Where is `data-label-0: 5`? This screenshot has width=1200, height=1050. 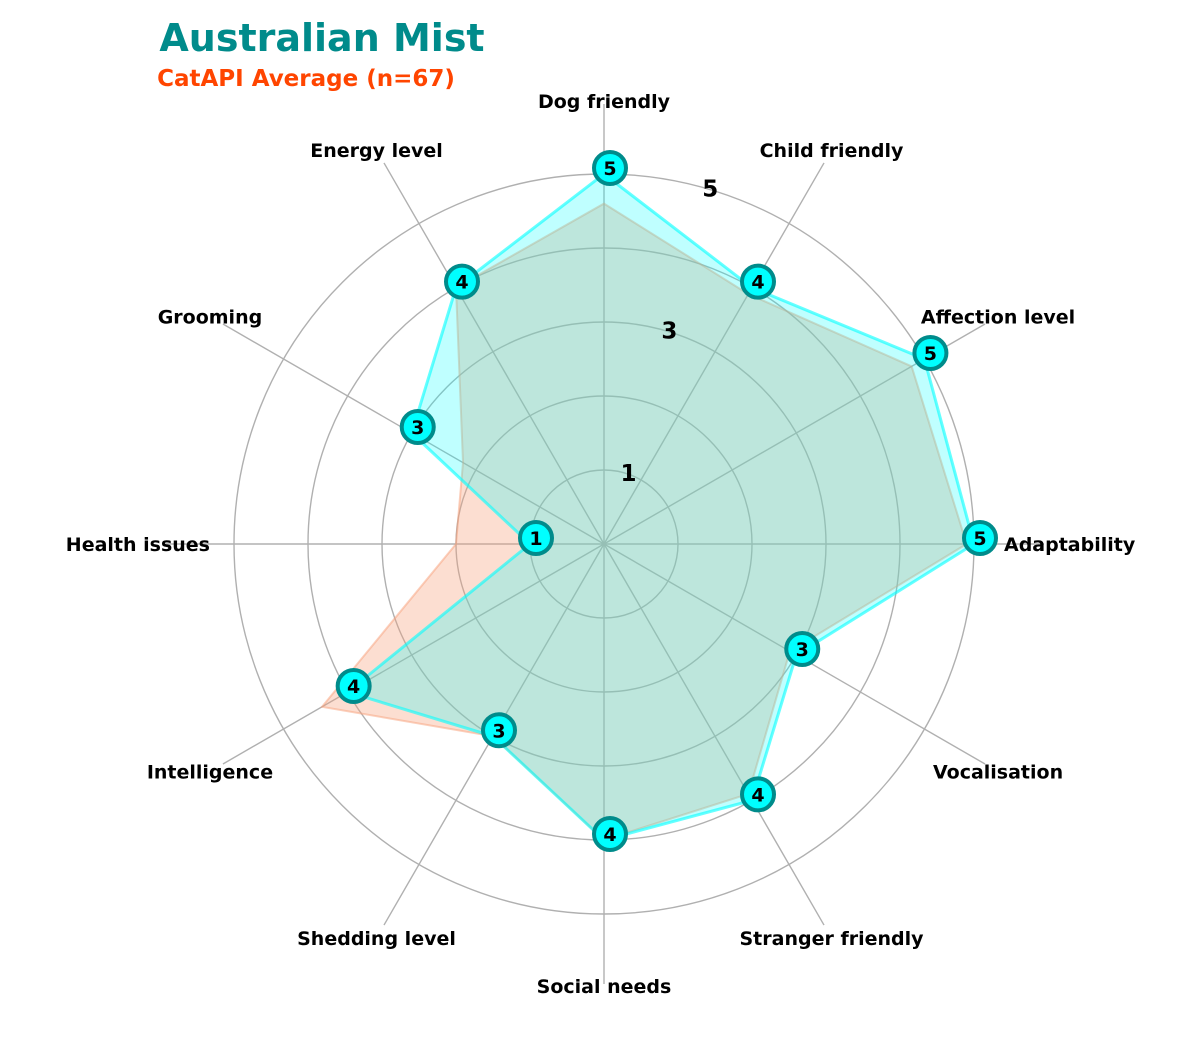
data-label-0: 5 is located at coordinates (609, 169).